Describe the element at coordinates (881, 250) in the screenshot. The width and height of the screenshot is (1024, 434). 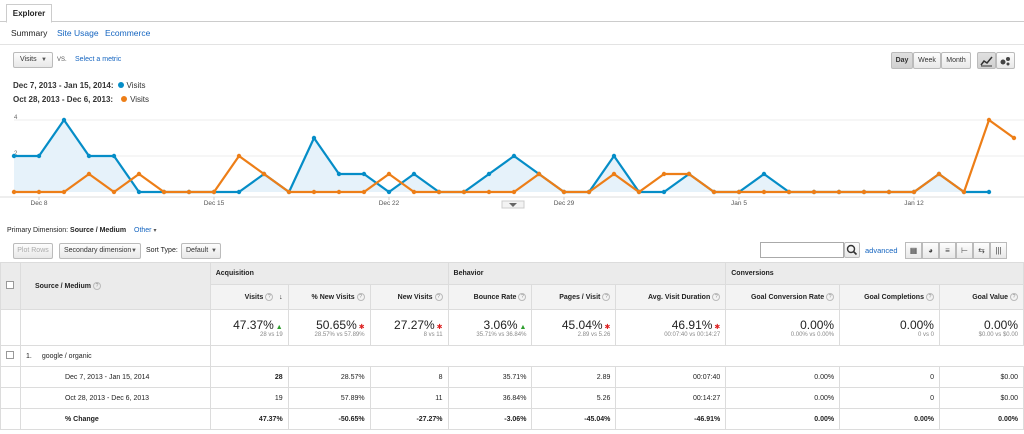
I see `advanced-link: advanced` at that location.